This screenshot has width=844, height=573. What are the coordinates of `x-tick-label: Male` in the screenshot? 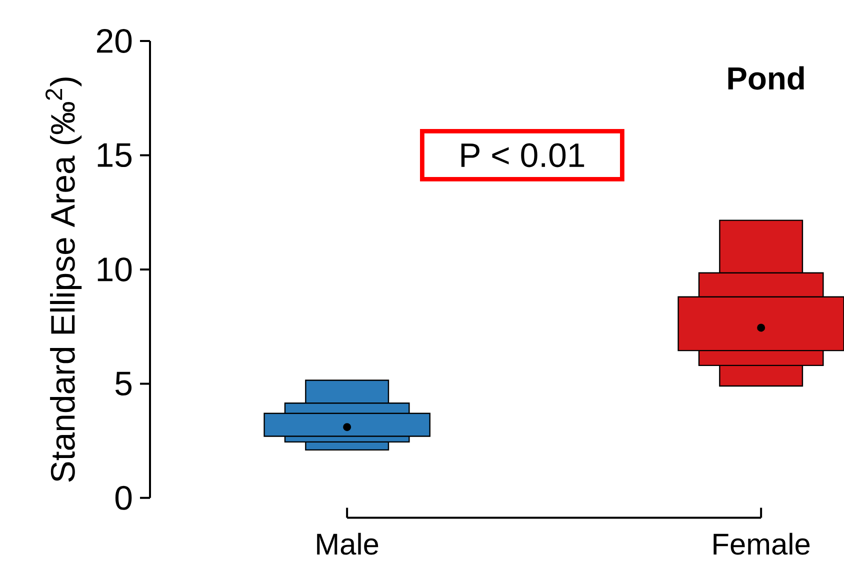 It's located at (347, 543).